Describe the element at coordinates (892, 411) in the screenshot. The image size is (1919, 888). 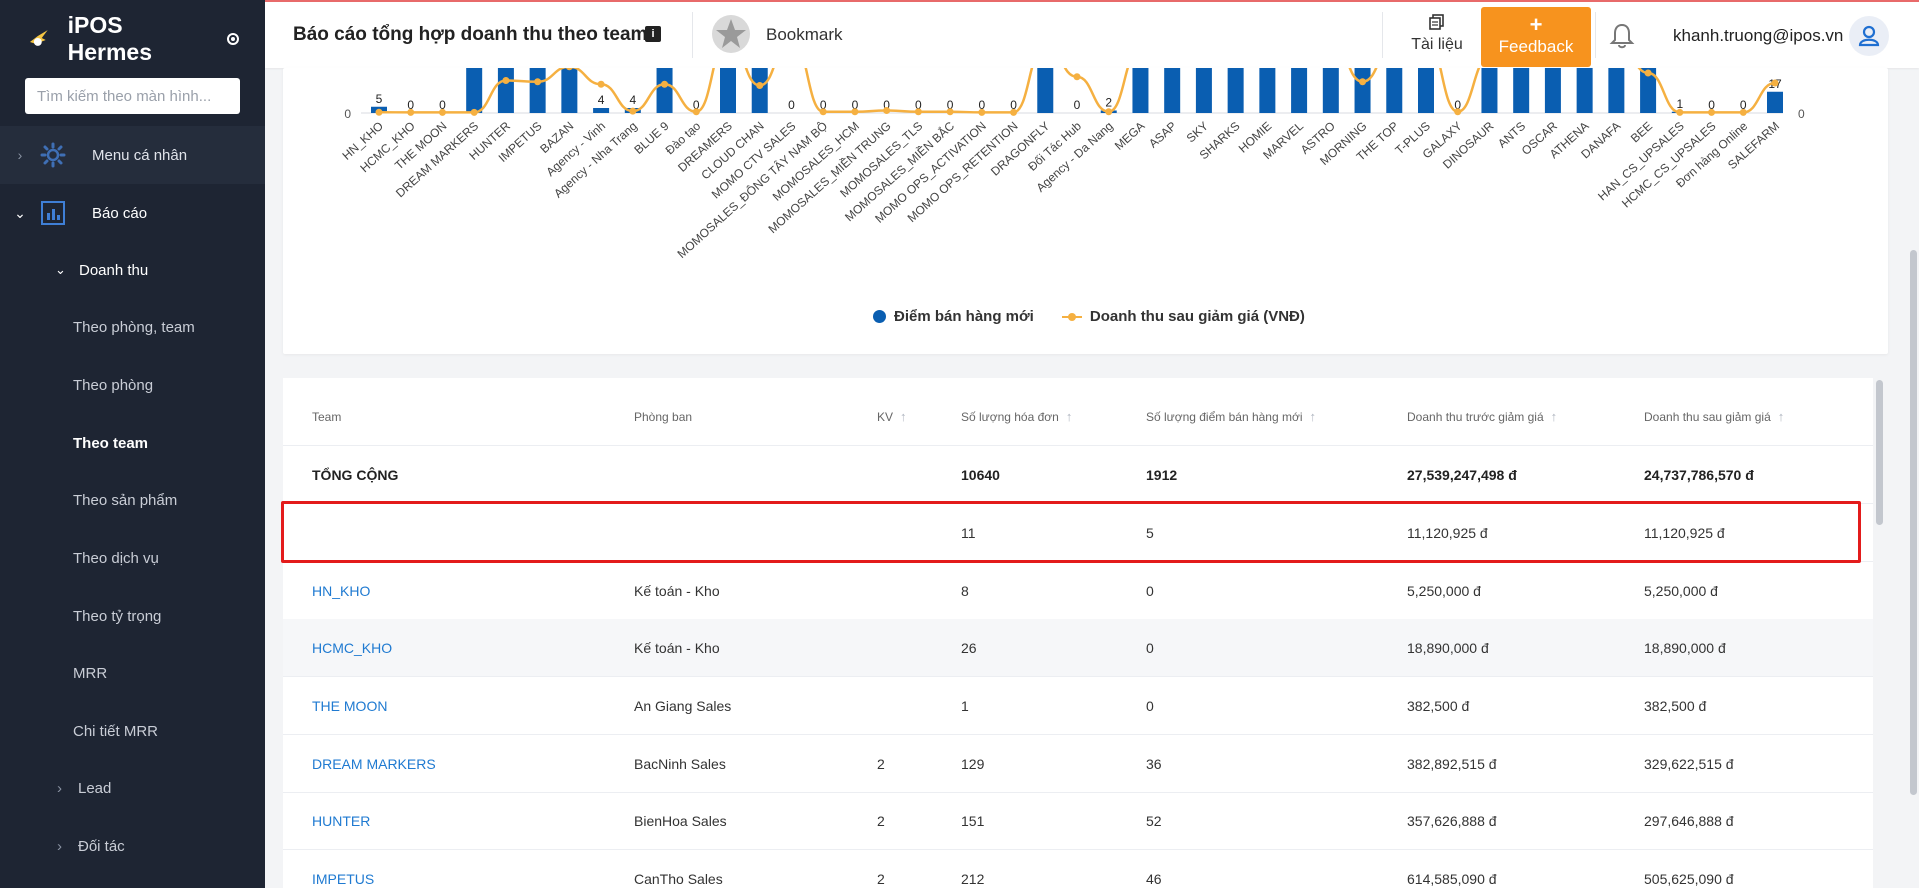
I see `col-header-kv: KV ↑` at that location.